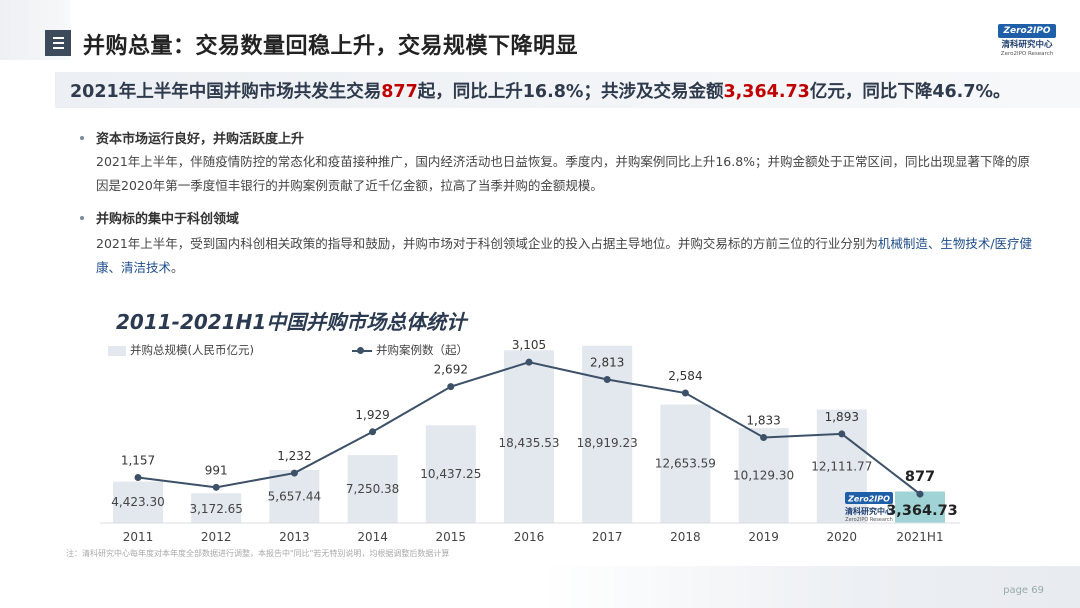  I want to click on bar-label-2011: 4,423.30, so click(137, 502).